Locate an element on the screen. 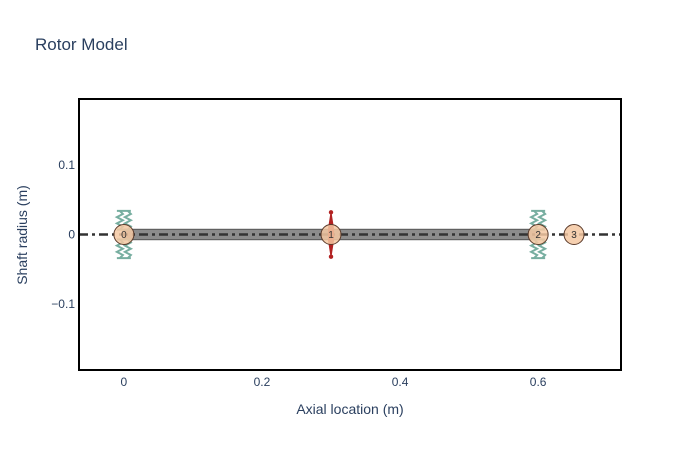 Image resolution: width=700 pixels, height=450 pixels. y-tick-label: 0.1 is located at coordinates (66, 165).